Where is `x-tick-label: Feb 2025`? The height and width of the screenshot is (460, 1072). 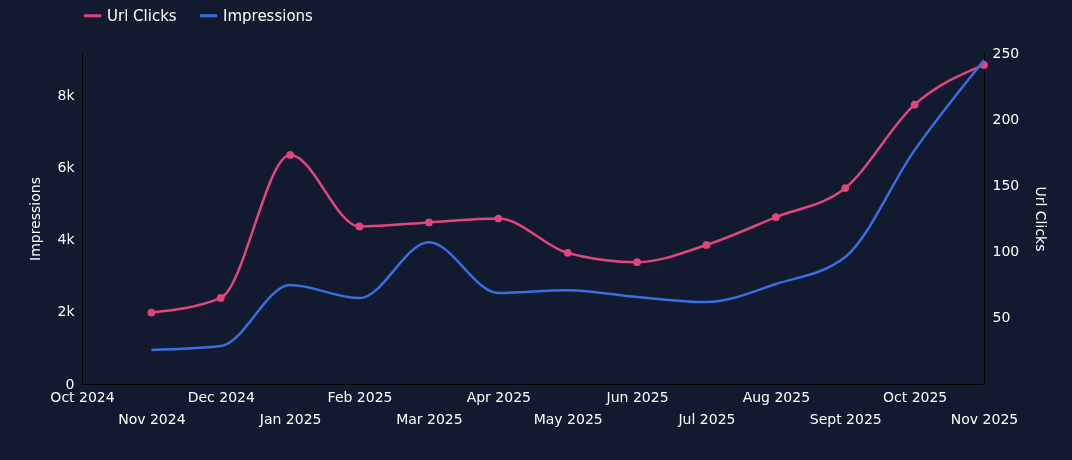
x-tick-label: Feb 2025 is located at coordinates (360, 396).